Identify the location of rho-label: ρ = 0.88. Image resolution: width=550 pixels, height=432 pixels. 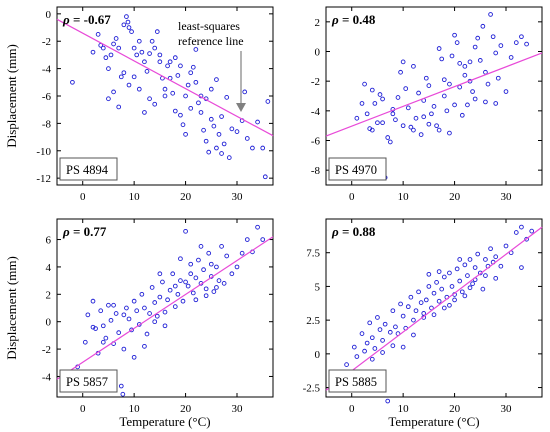
(353, 231).